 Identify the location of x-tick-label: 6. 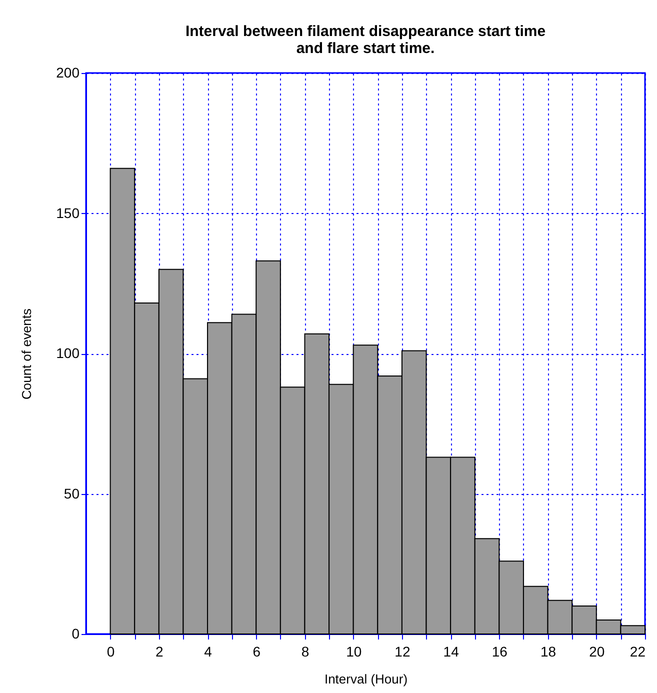
(256, 652).